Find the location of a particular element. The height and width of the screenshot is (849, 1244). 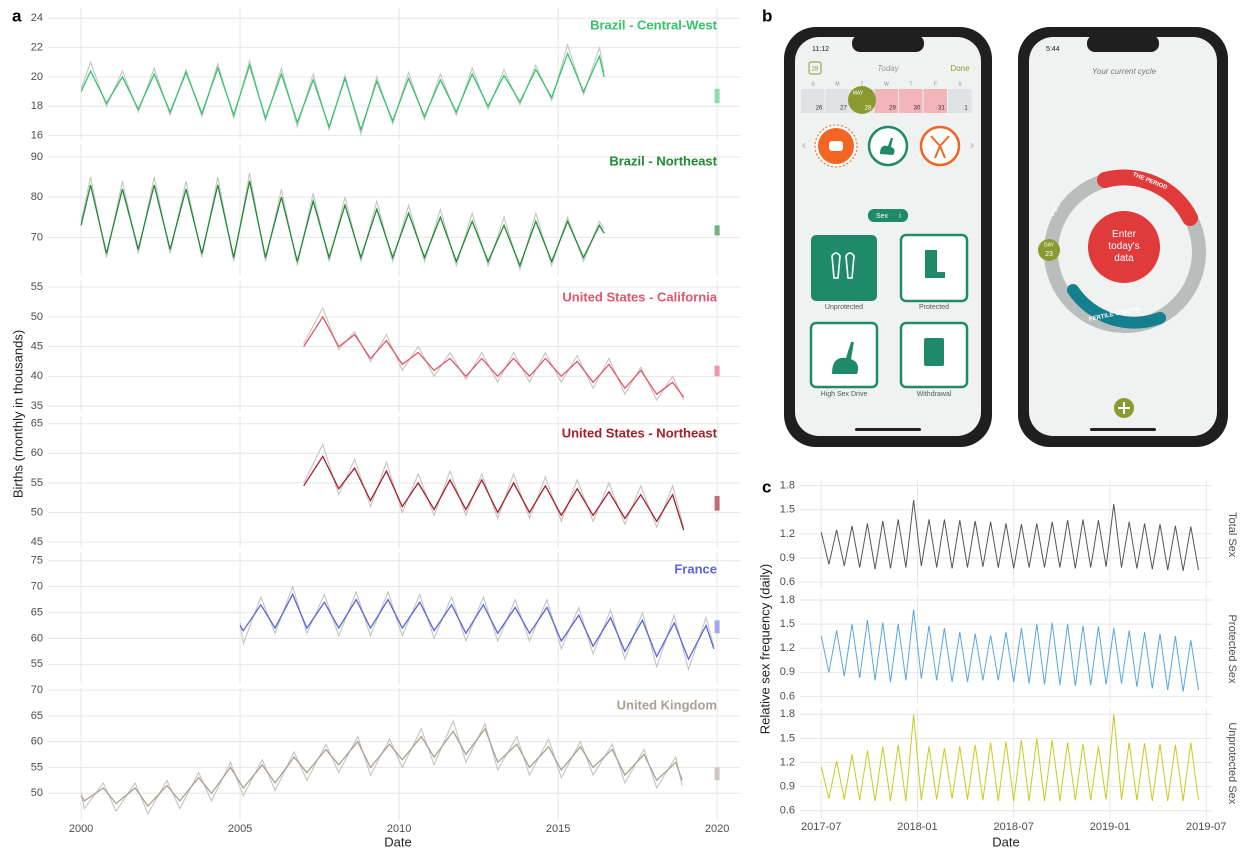

date: 1 is located at coordinates (966, 109).